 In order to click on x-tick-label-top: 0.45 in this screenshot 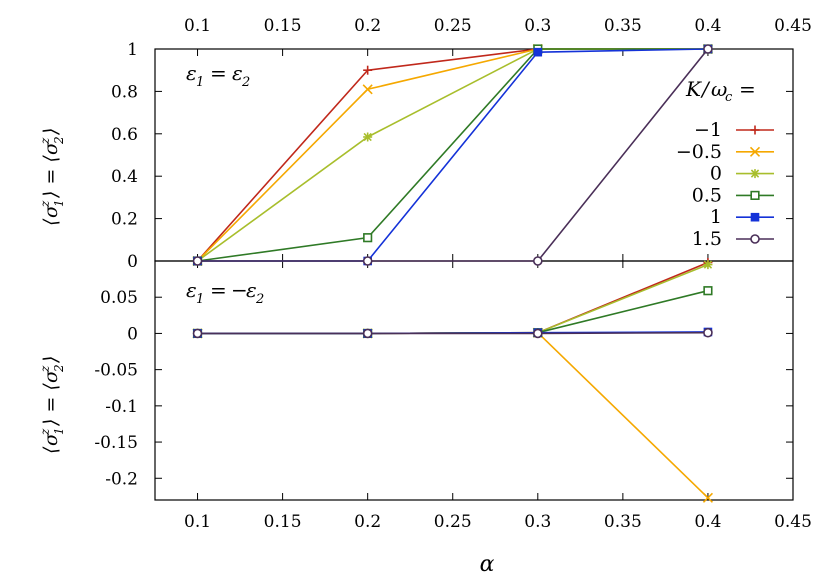, I will do `click(793, 26)`.